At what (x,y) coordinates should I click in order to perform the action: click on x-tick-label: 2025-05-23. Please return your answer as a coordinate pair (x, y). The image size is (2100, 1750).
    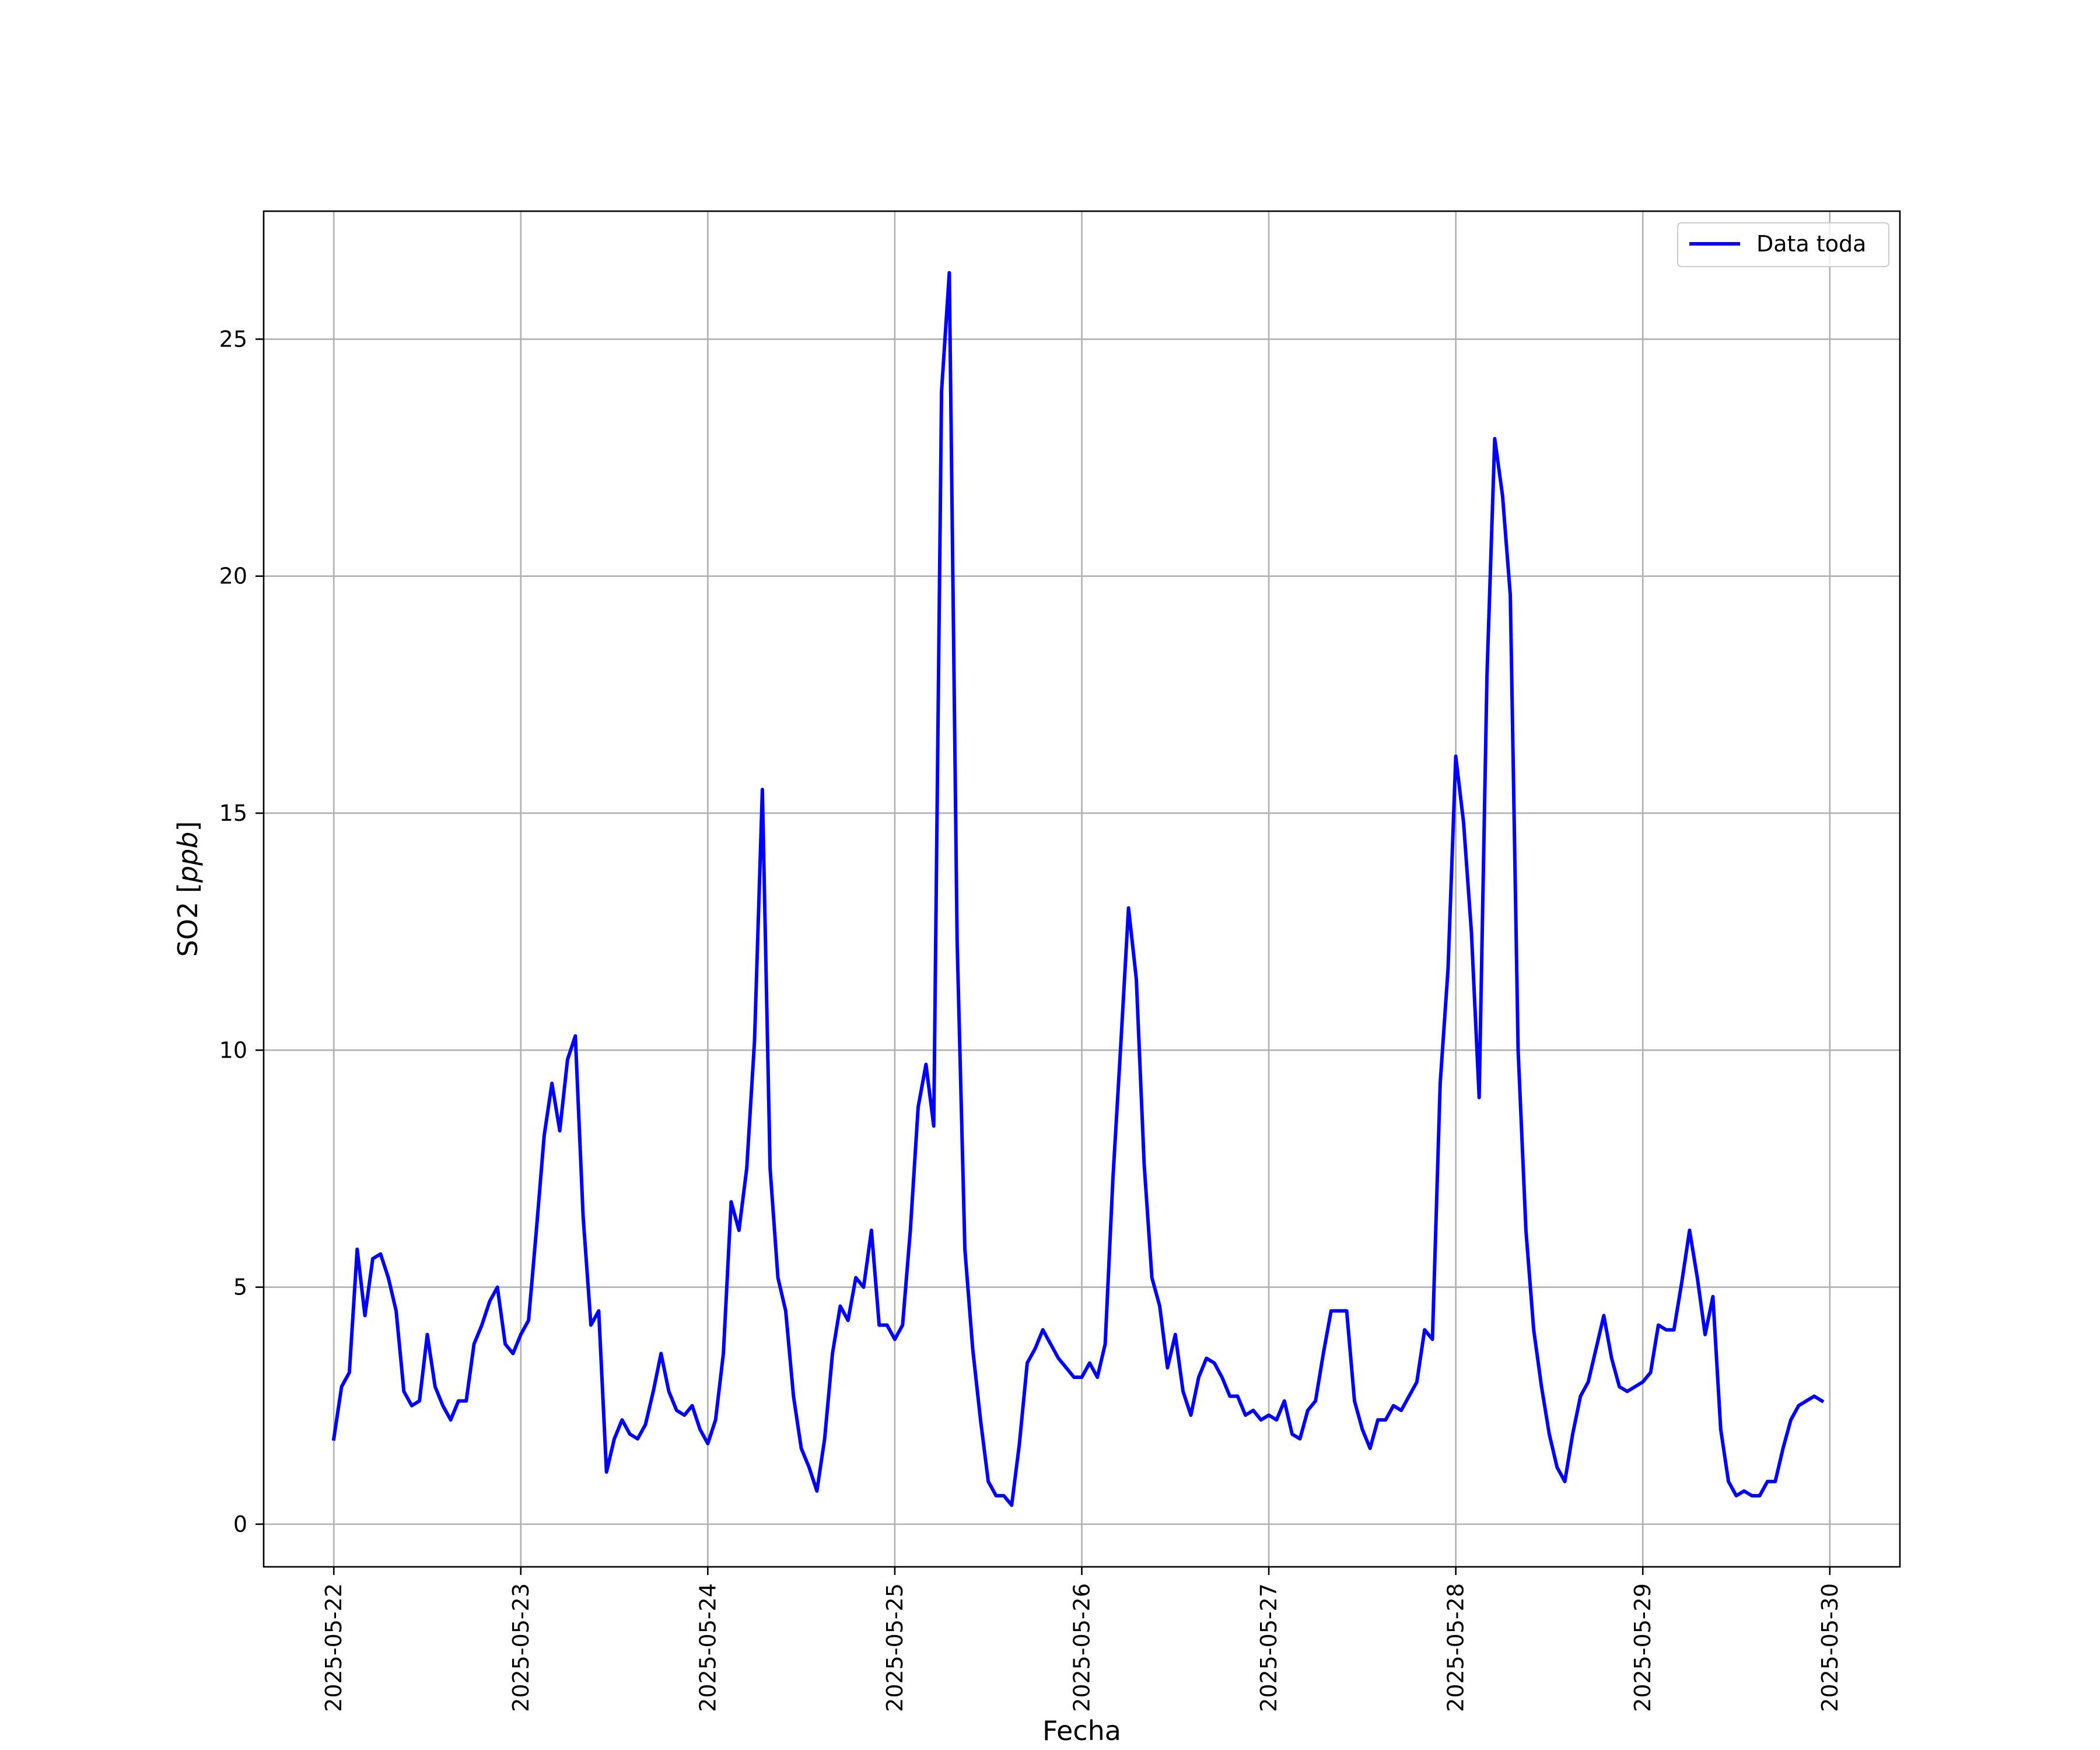
    Looking at the image, I should click on (521, 1647).